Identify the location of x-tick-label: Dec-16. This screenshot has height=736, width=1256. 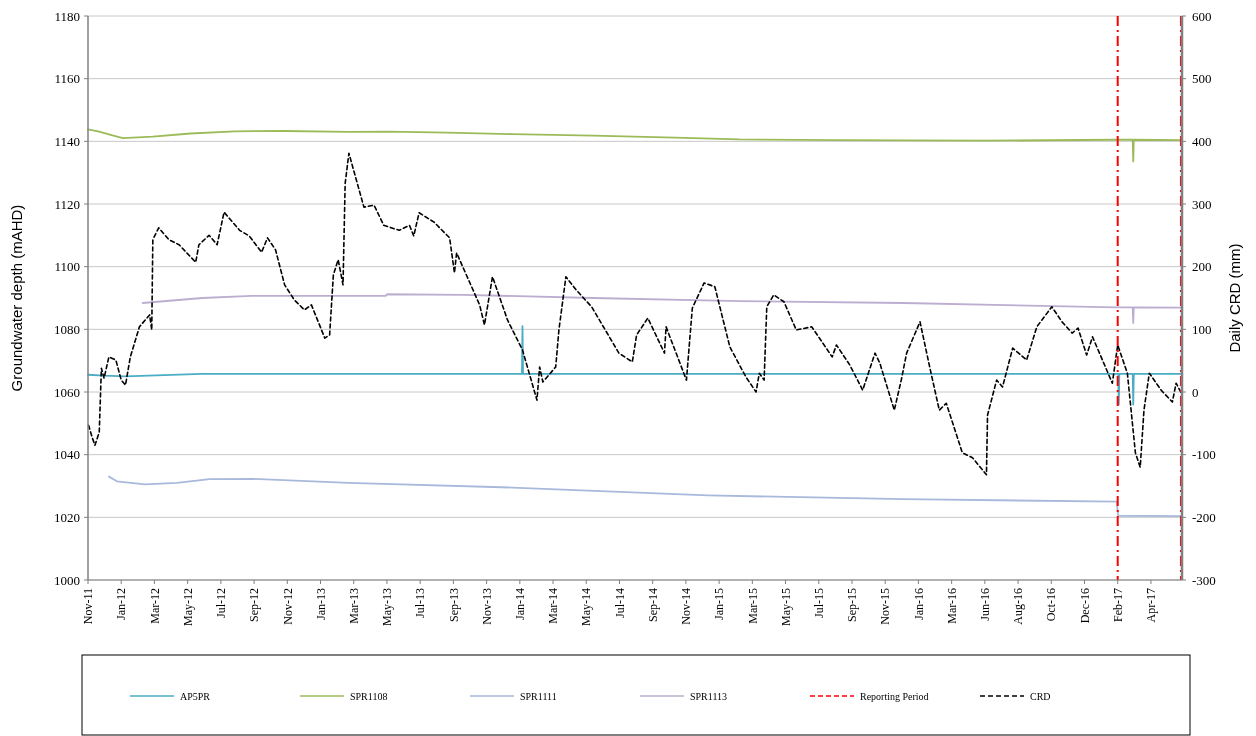
(1084, 606).